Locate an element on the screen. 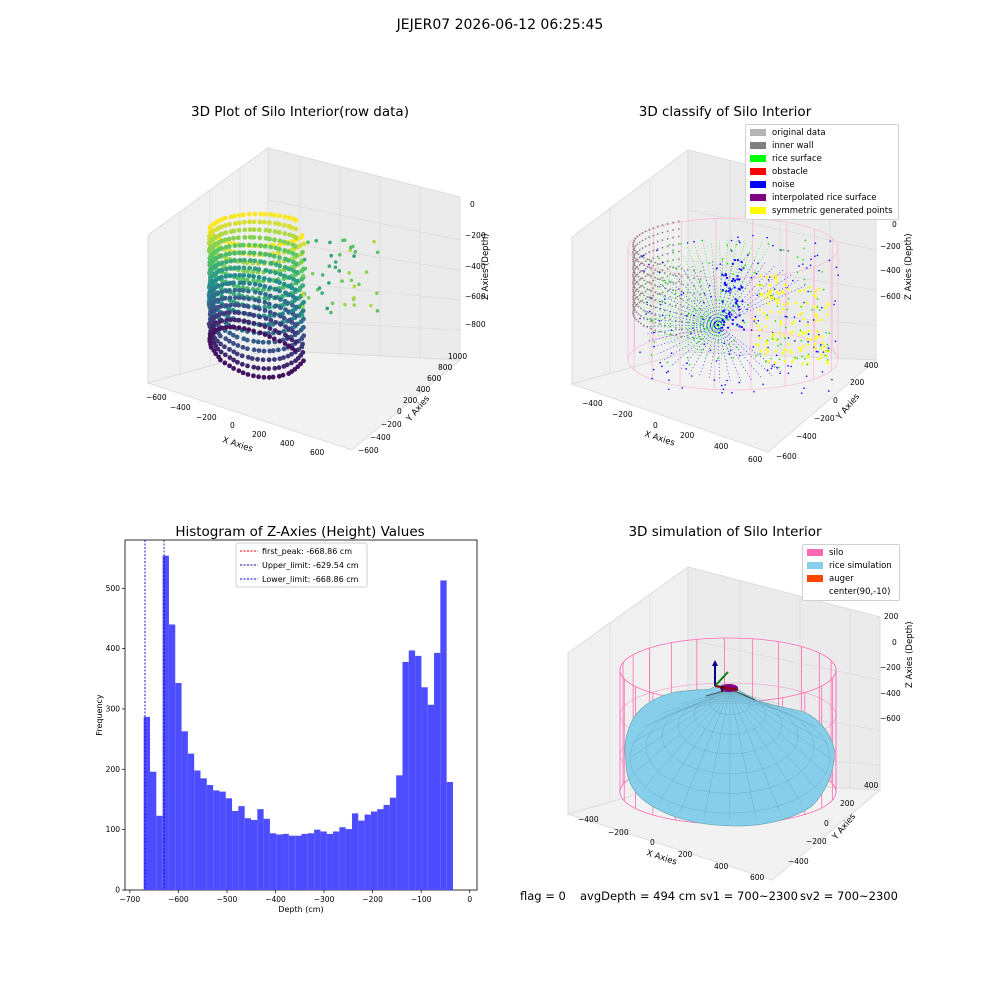 This screenshot has height=1000, width=1000. raw-ztick: −200 is located at coordinates (475, 235).